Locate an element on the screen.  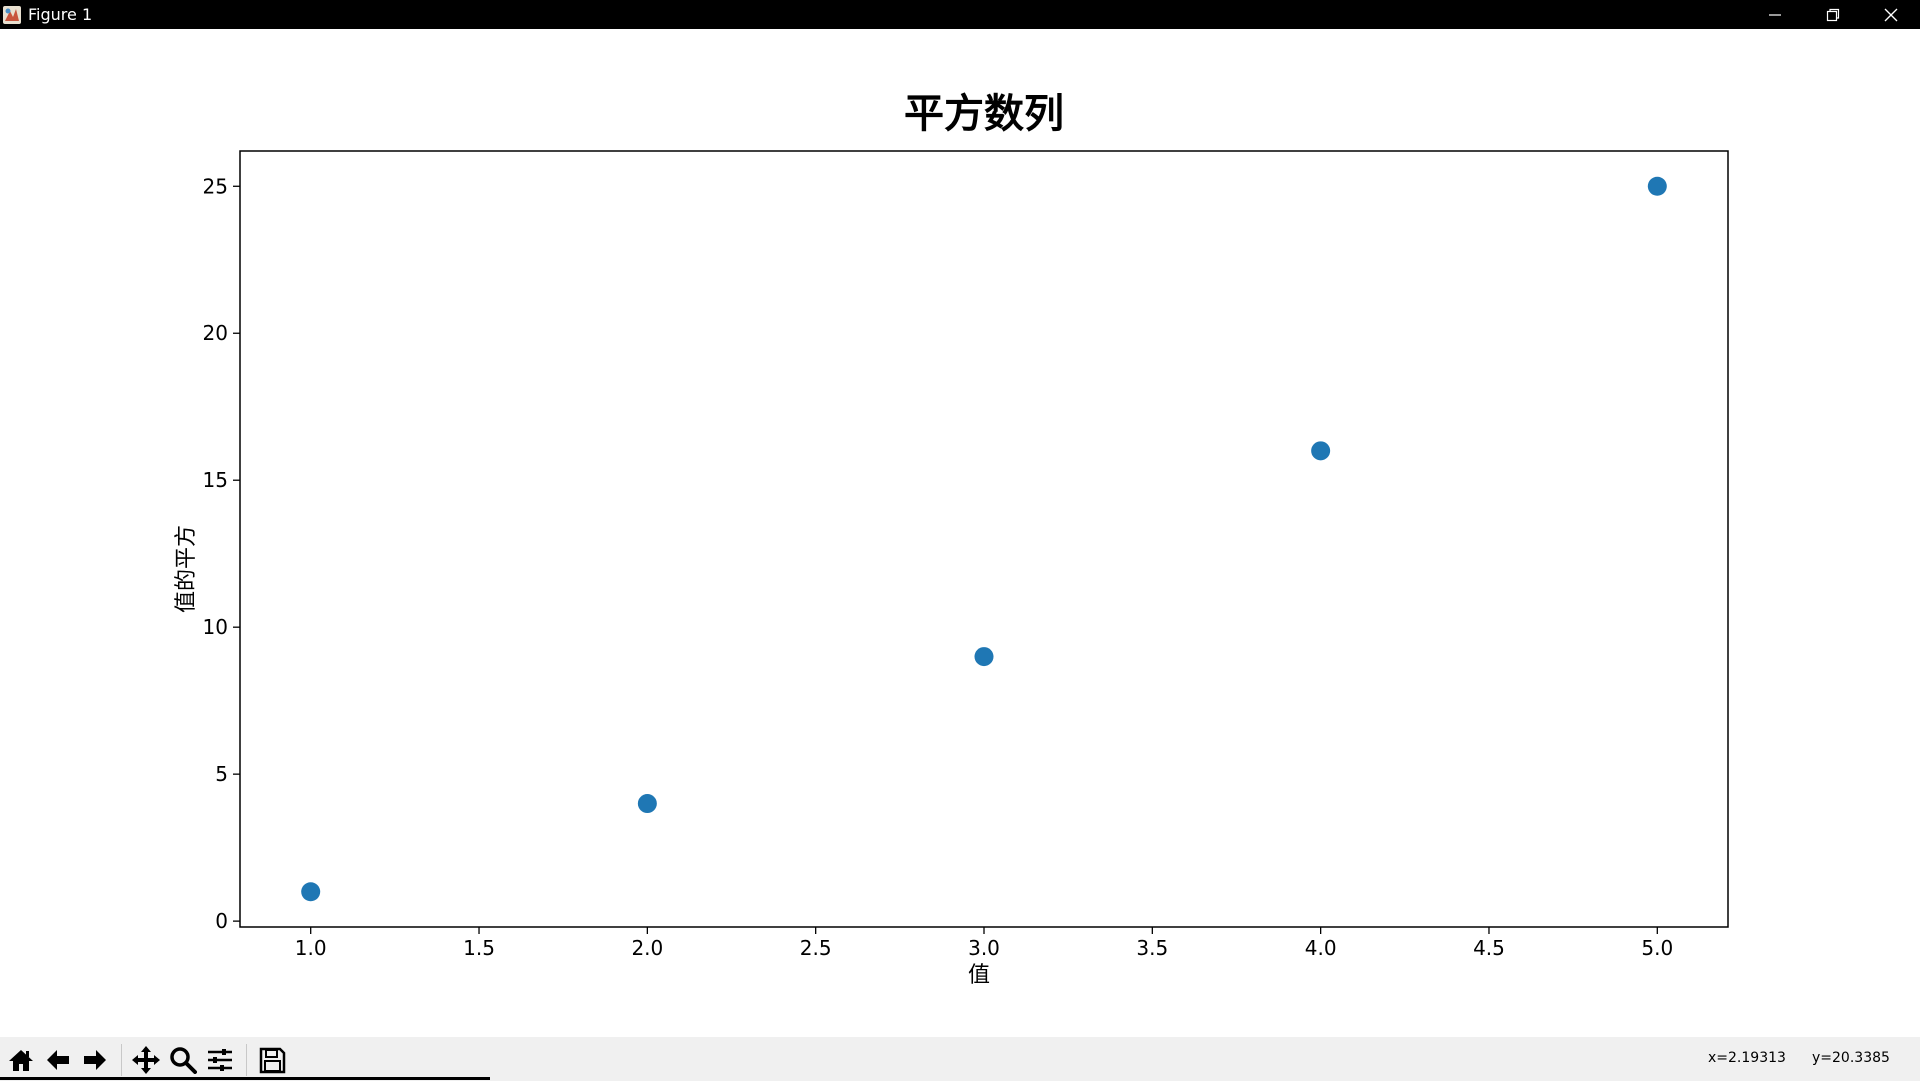
restore-icon is located at coordinates (1833, 14).